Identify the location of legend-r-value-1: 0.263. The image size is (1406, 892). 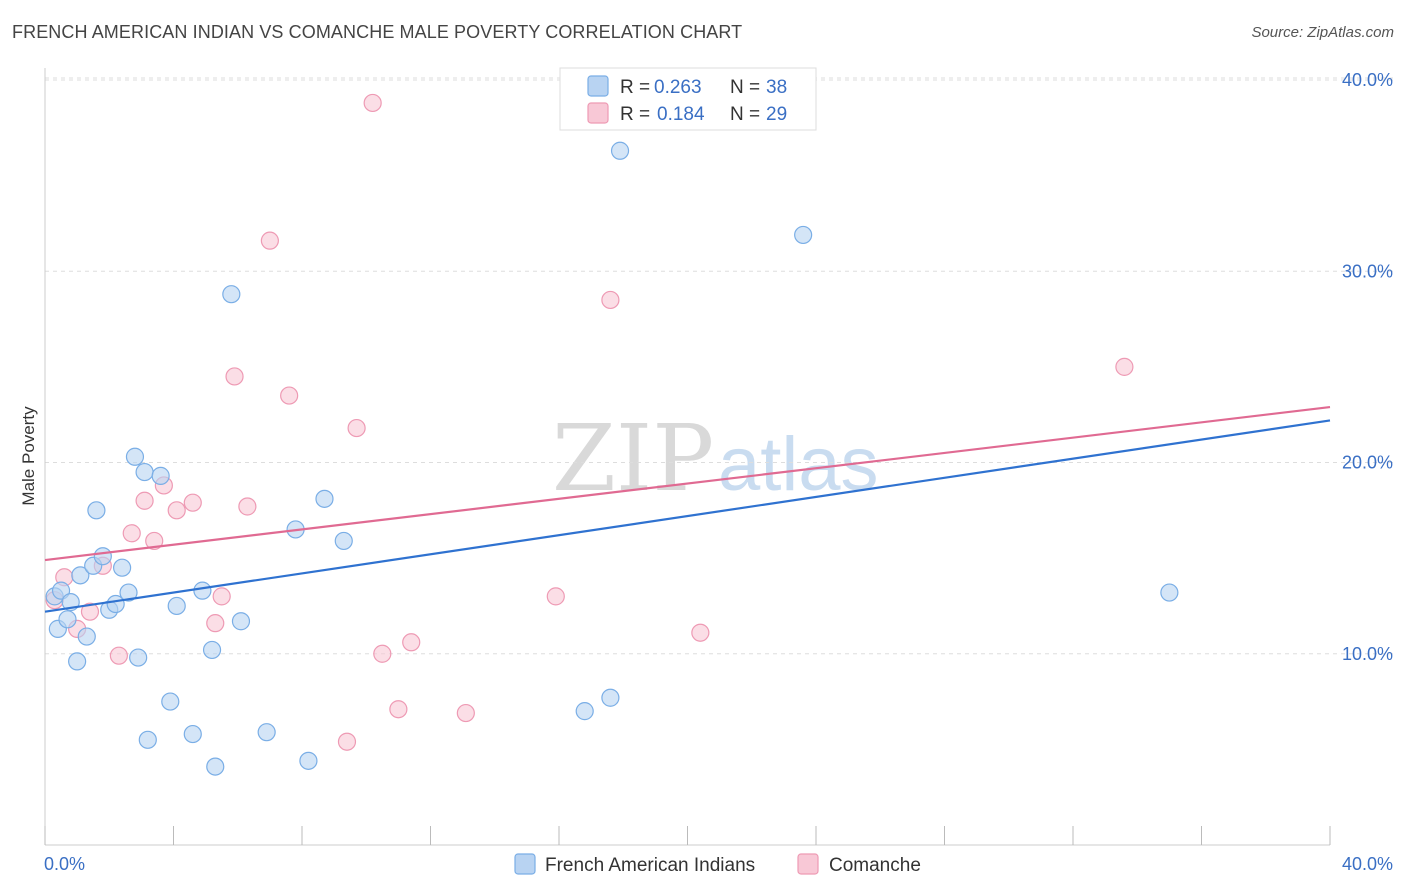
(678, 87).